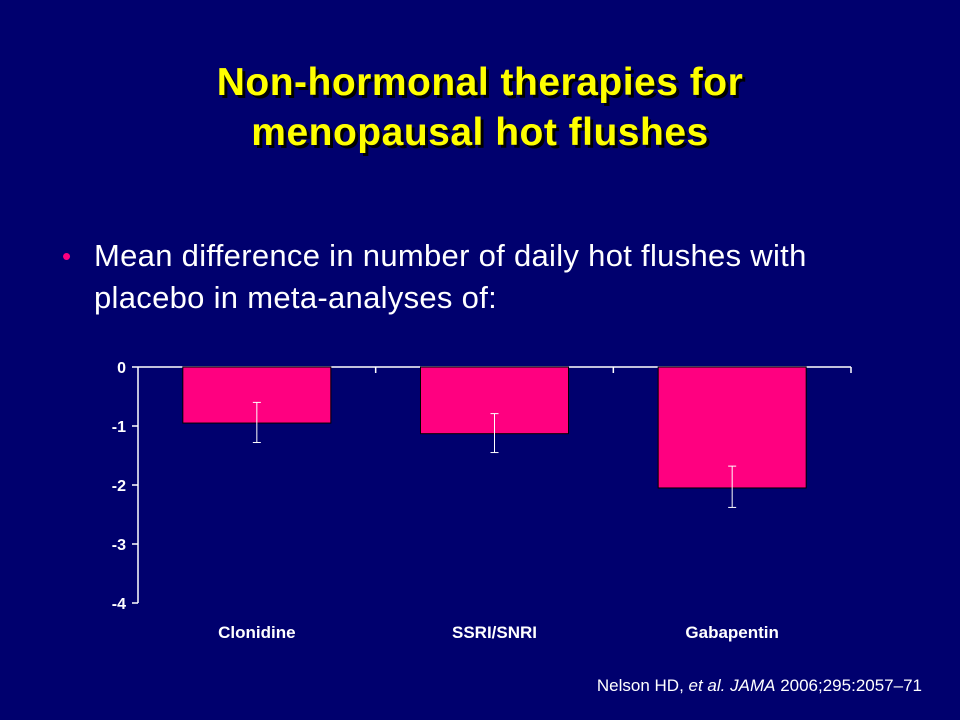 The height and width of the screenshot is (720, 960). What do you see at coordinates (256, 632) in the screenshot?
I see `category-label: Clonidine` at bounding box center [256, 632].